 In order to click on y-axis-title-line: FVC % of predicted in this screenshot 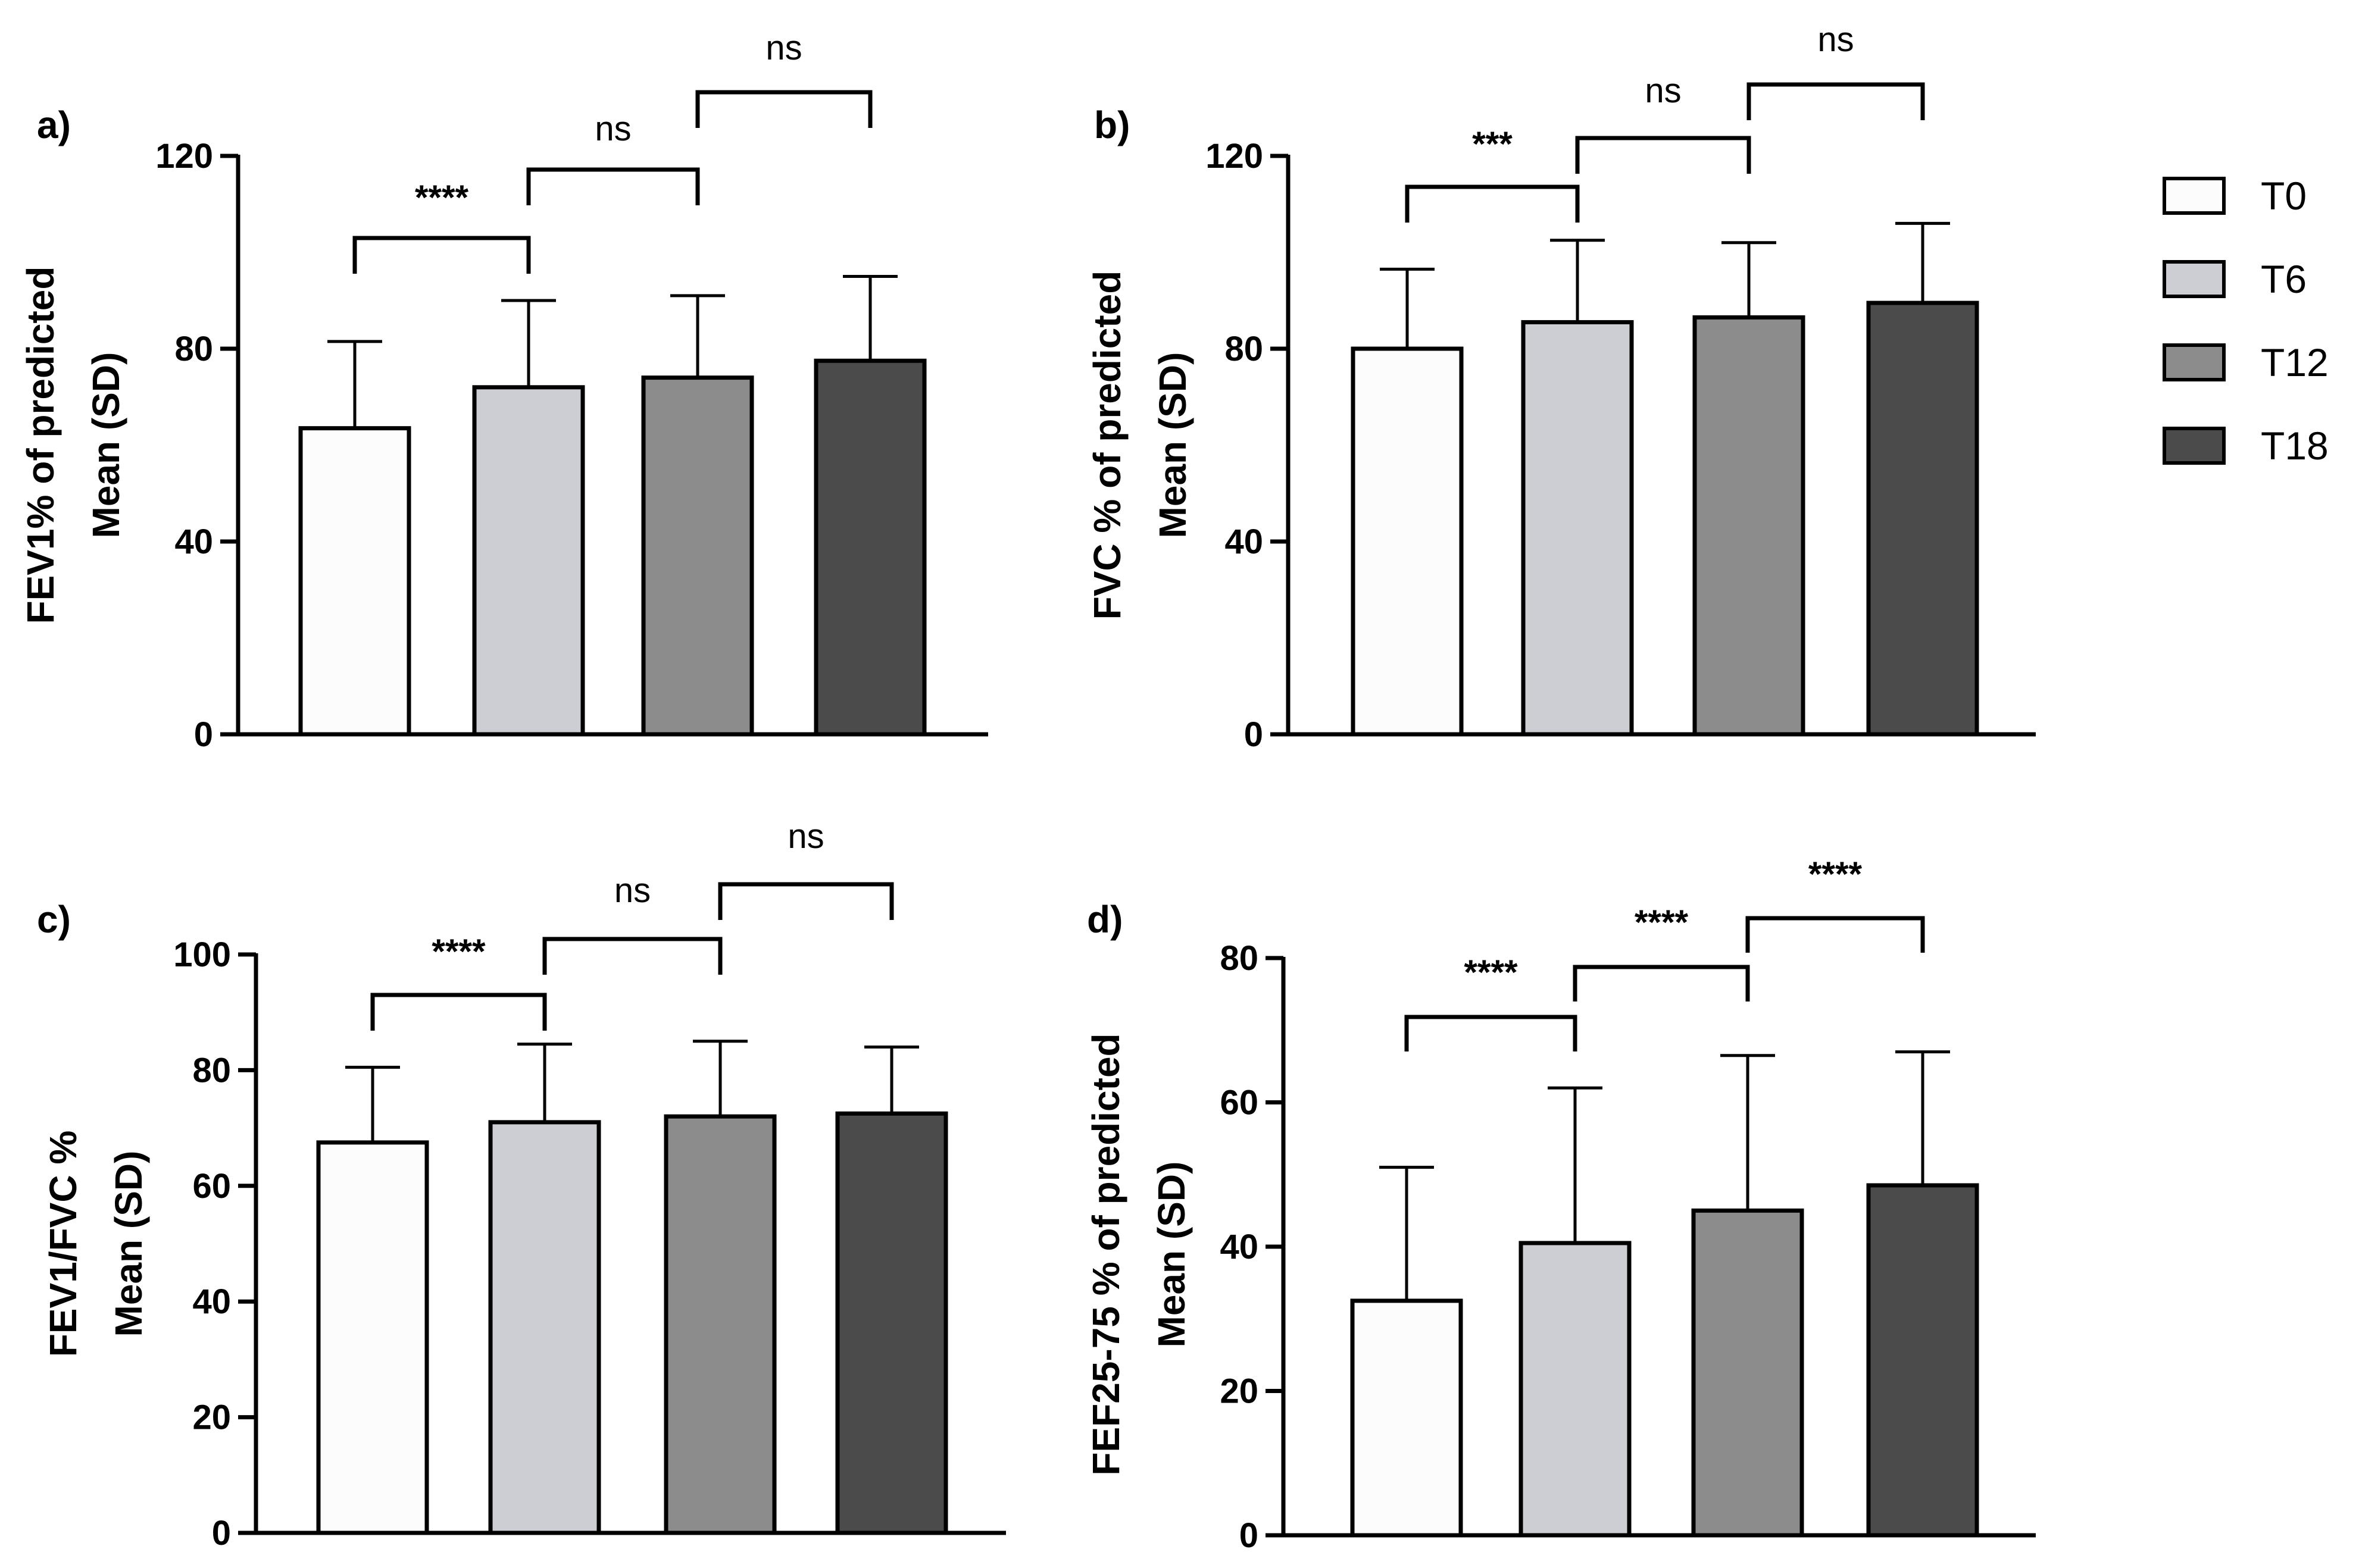, I will do `click(1107, 446)`.